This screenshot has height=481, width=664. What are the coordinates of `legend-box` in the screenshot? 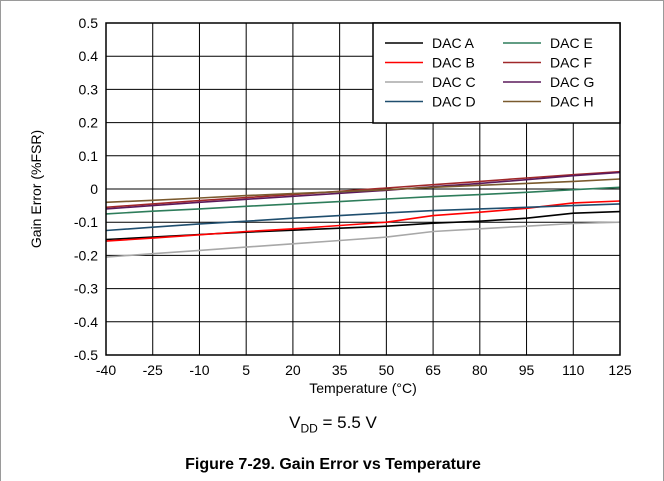 It's located at (496, 73).